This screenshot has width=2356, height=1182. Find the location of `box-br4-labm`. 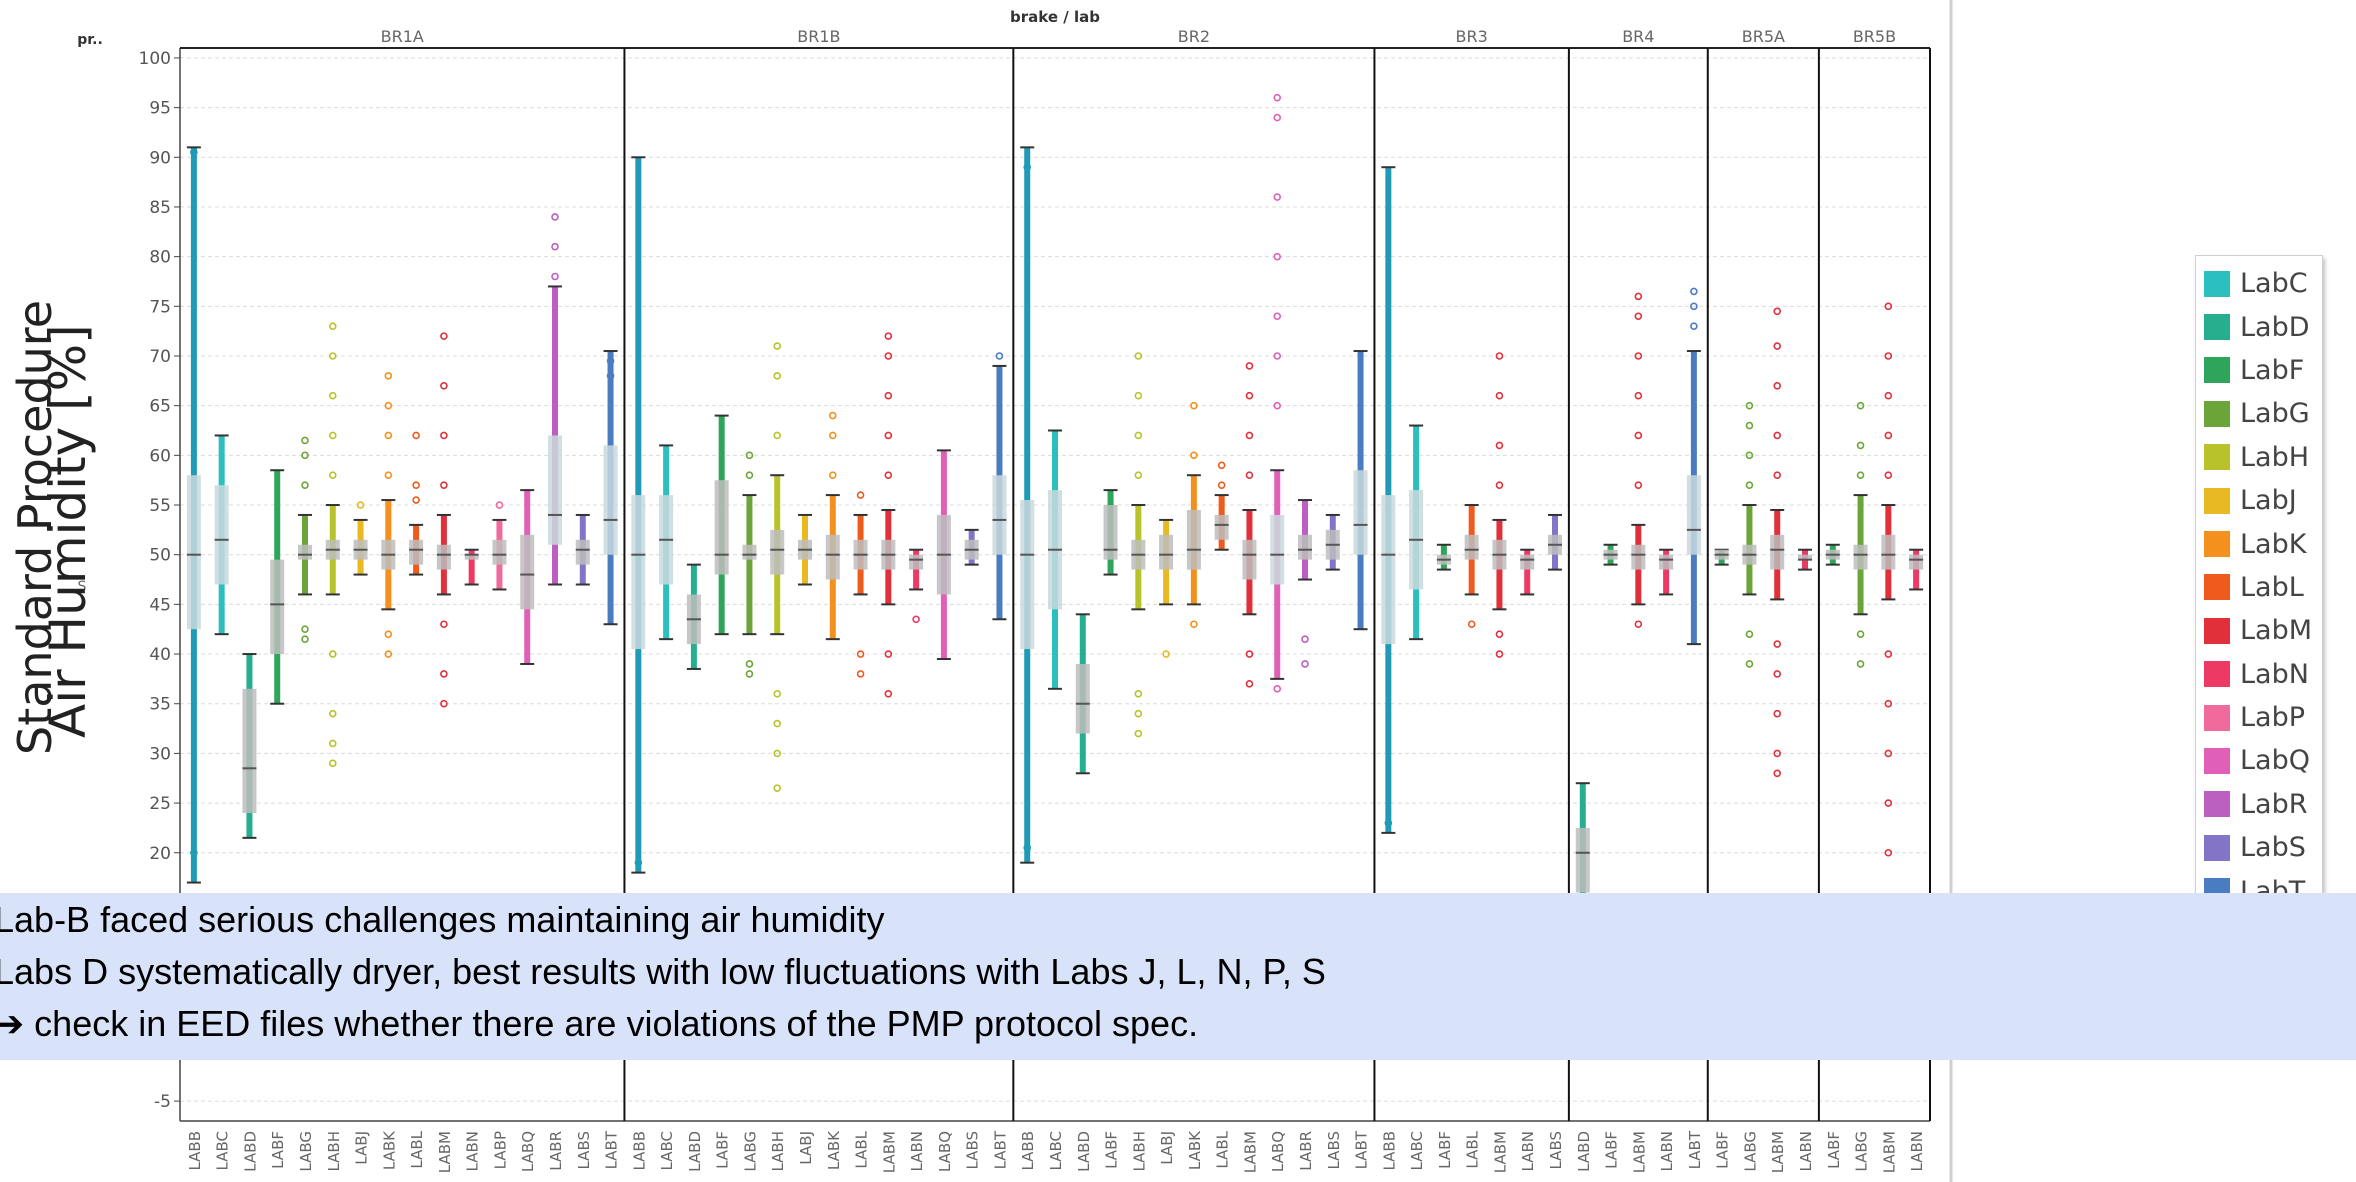

box-br4-labm is located at coordinates (1638, 460).